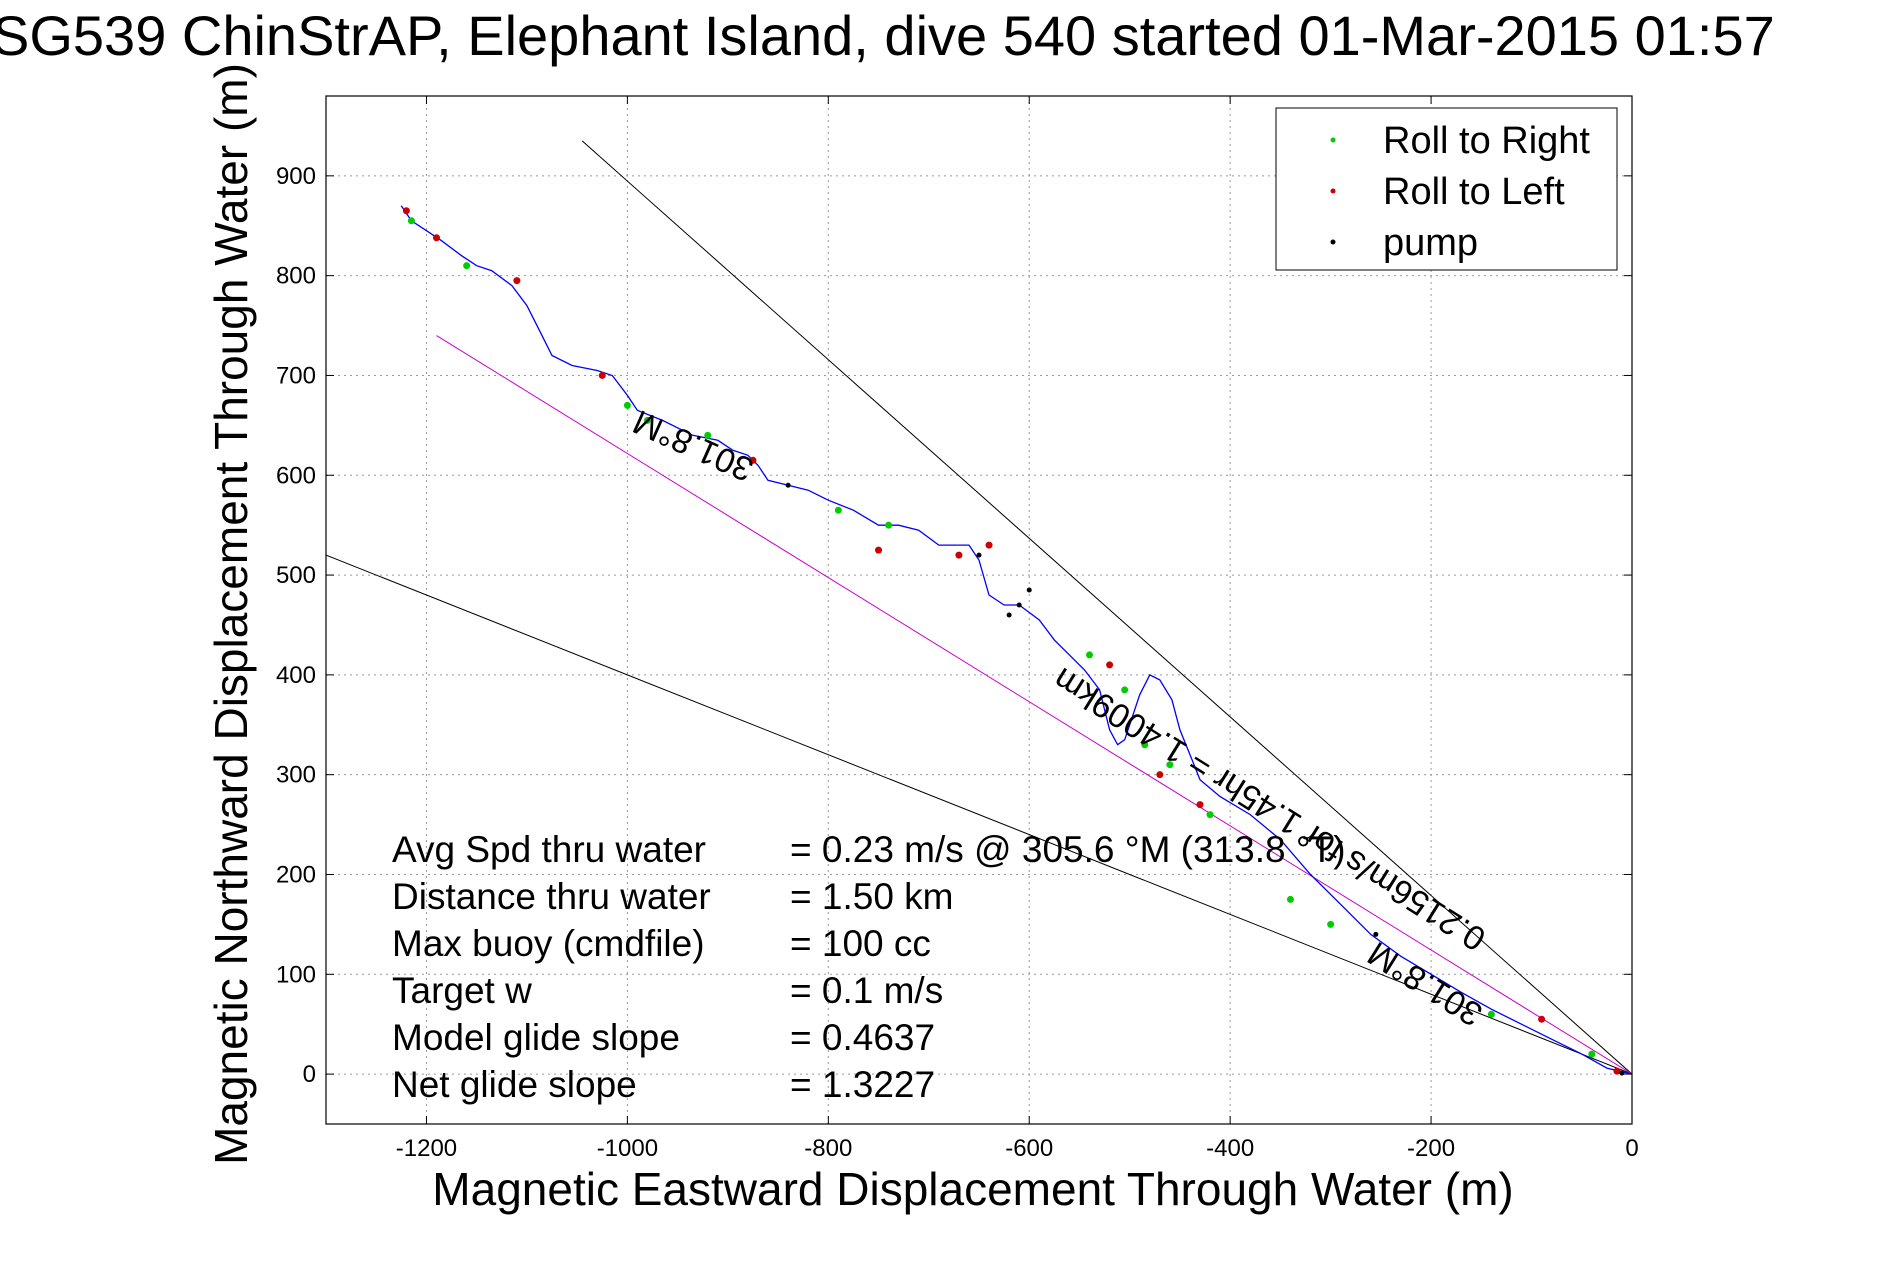 The image size is (1891, 1262). What do you see at coordinates (828, 1148) in the screenshot?
I see `x-tick-label: -800` at bounding box center [828, 1148].